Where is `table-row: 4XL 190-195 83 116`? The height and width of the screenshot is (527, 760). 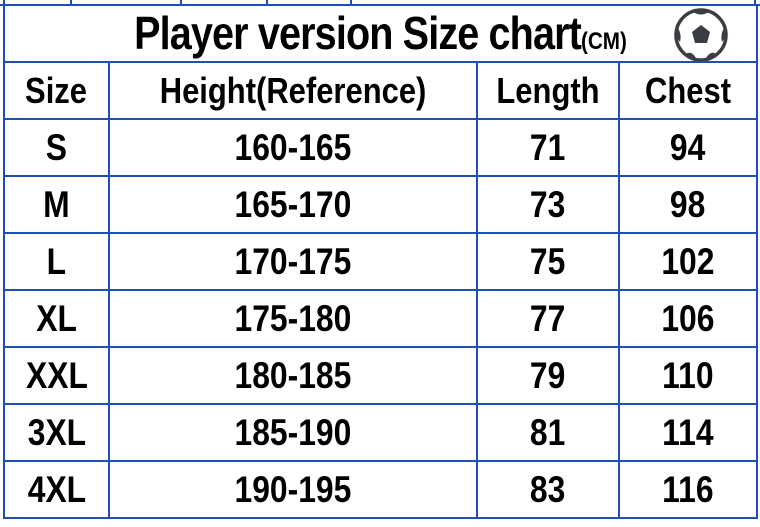 table-row: 4XL 190-195 83 116 is located at coordinates (380, 489).